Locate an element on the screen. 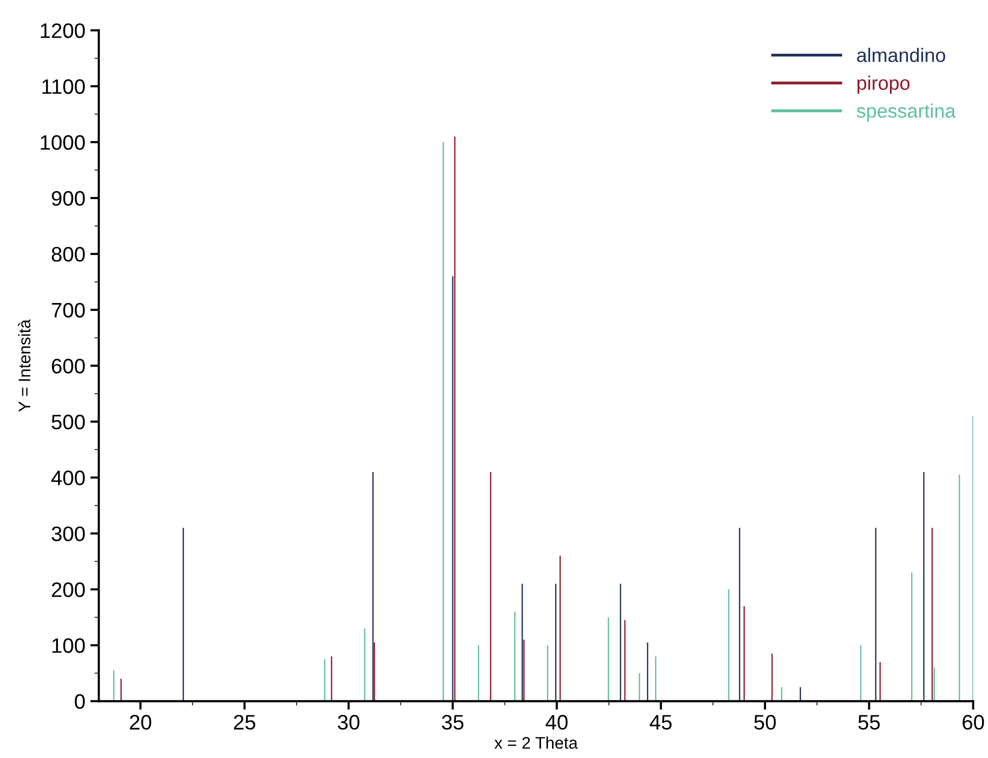 Image resolution: width=988 pixels, height=758 pixels. x-tick-label: 35 is located at coordinates (453, 722).